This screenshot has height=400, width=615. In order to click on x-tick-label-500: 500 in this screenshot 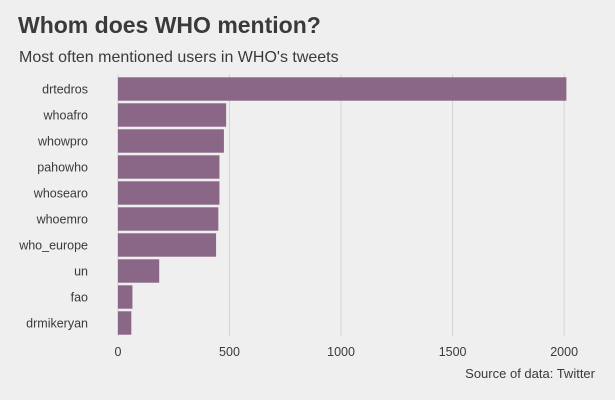, I will do `click(229, 352)`.